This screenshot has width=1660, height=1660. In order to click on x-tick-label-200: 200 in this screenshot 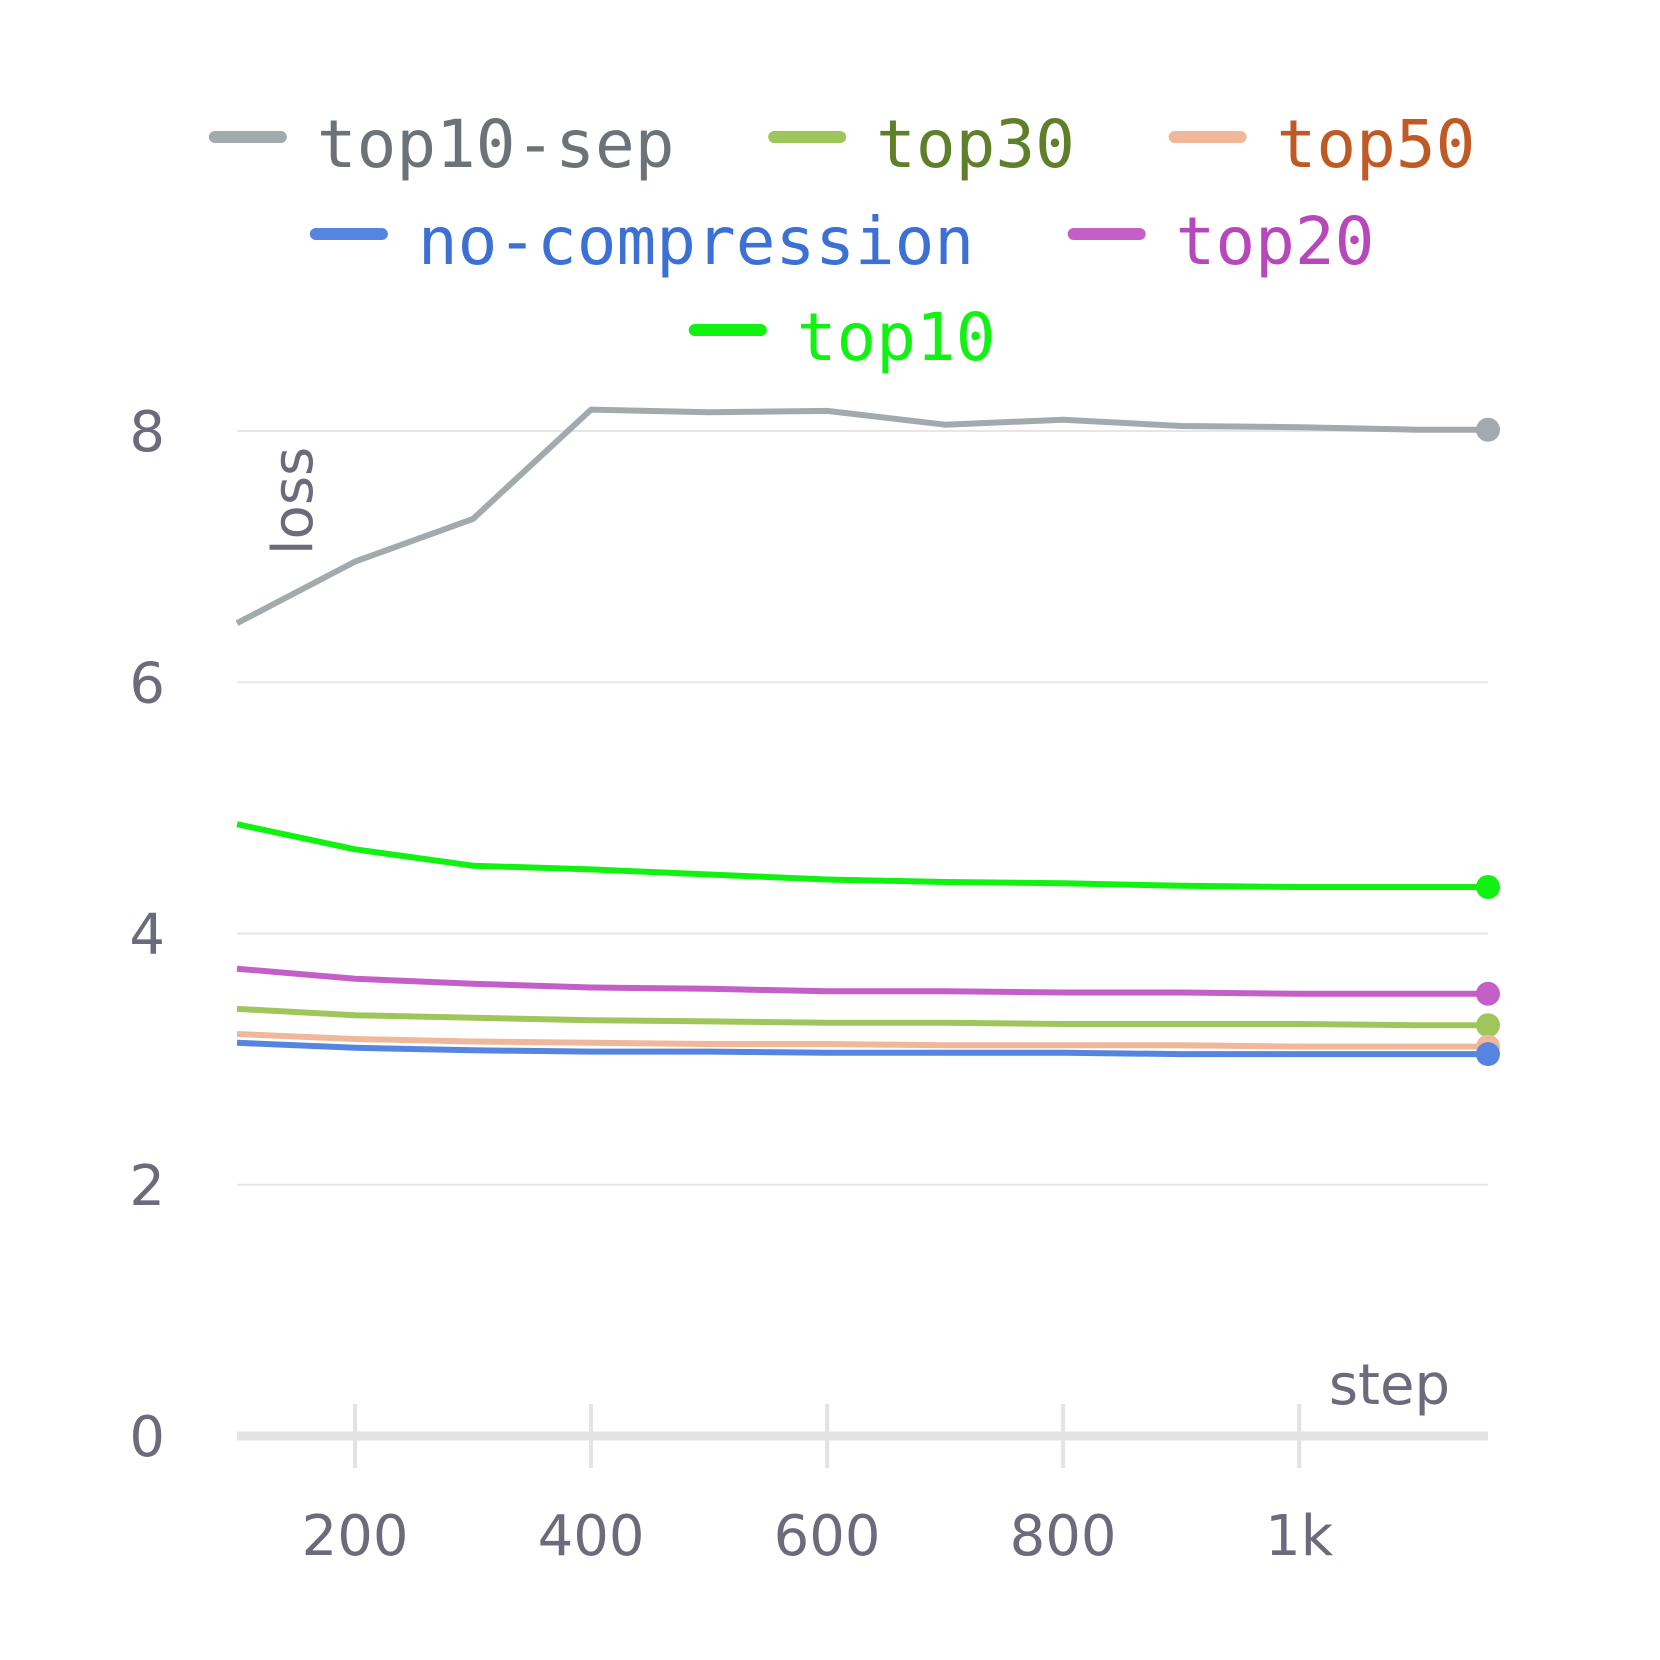, I will do `click(355, 1536)`.